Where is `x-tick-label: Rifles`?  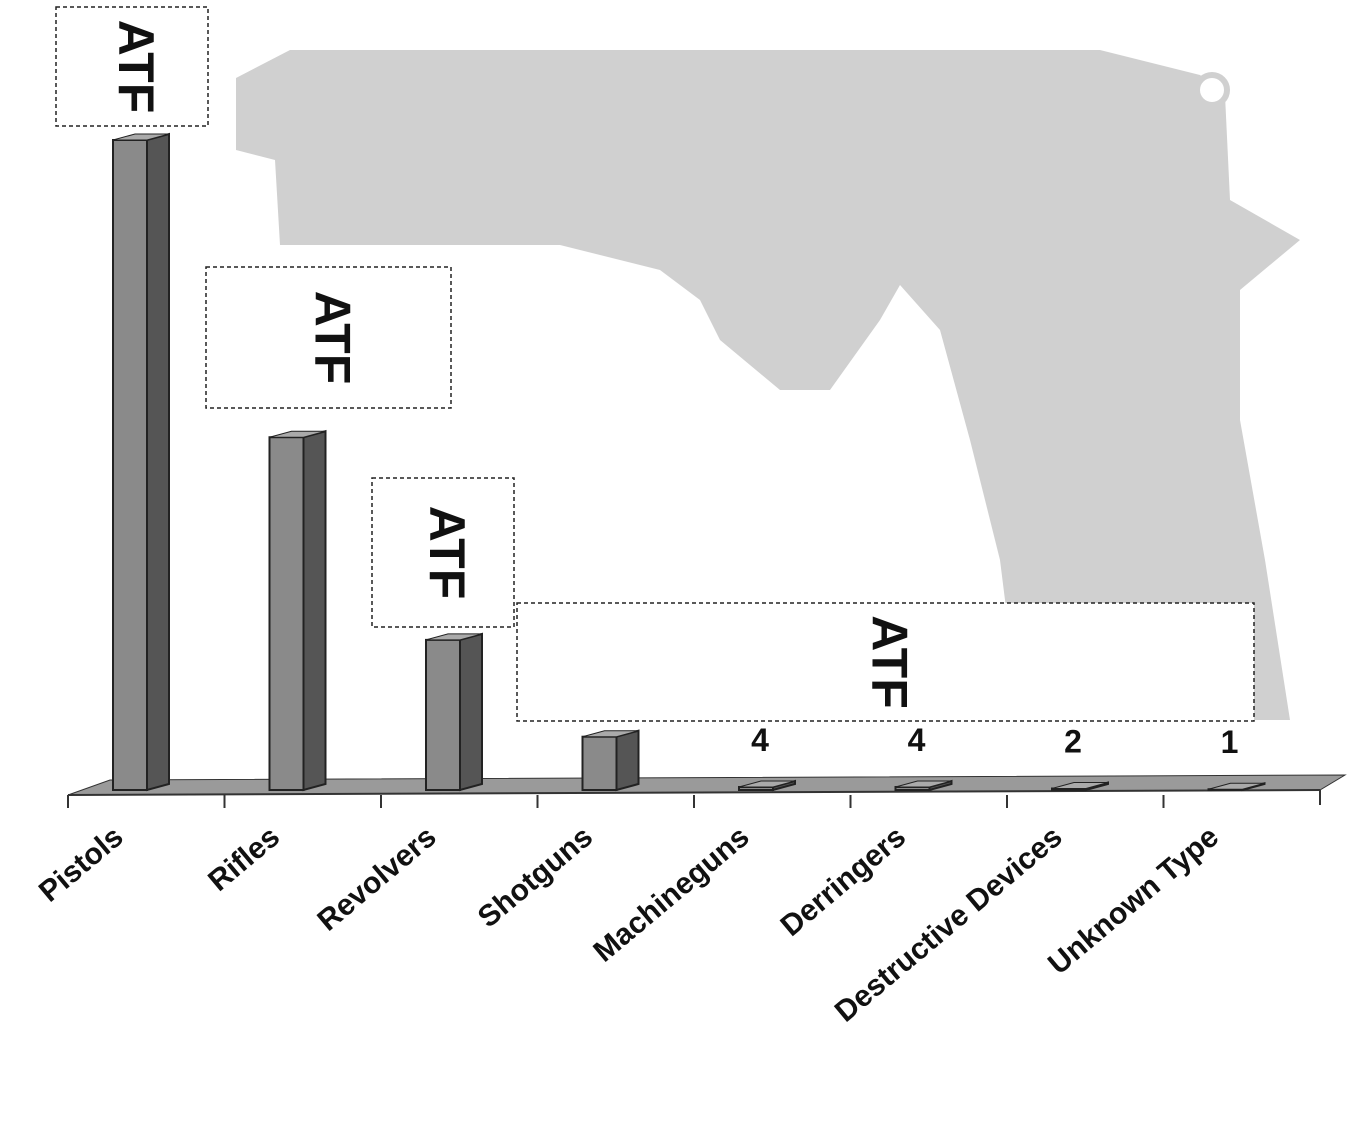 x-tick-label: Rifles is located at coordinates (244, 859).